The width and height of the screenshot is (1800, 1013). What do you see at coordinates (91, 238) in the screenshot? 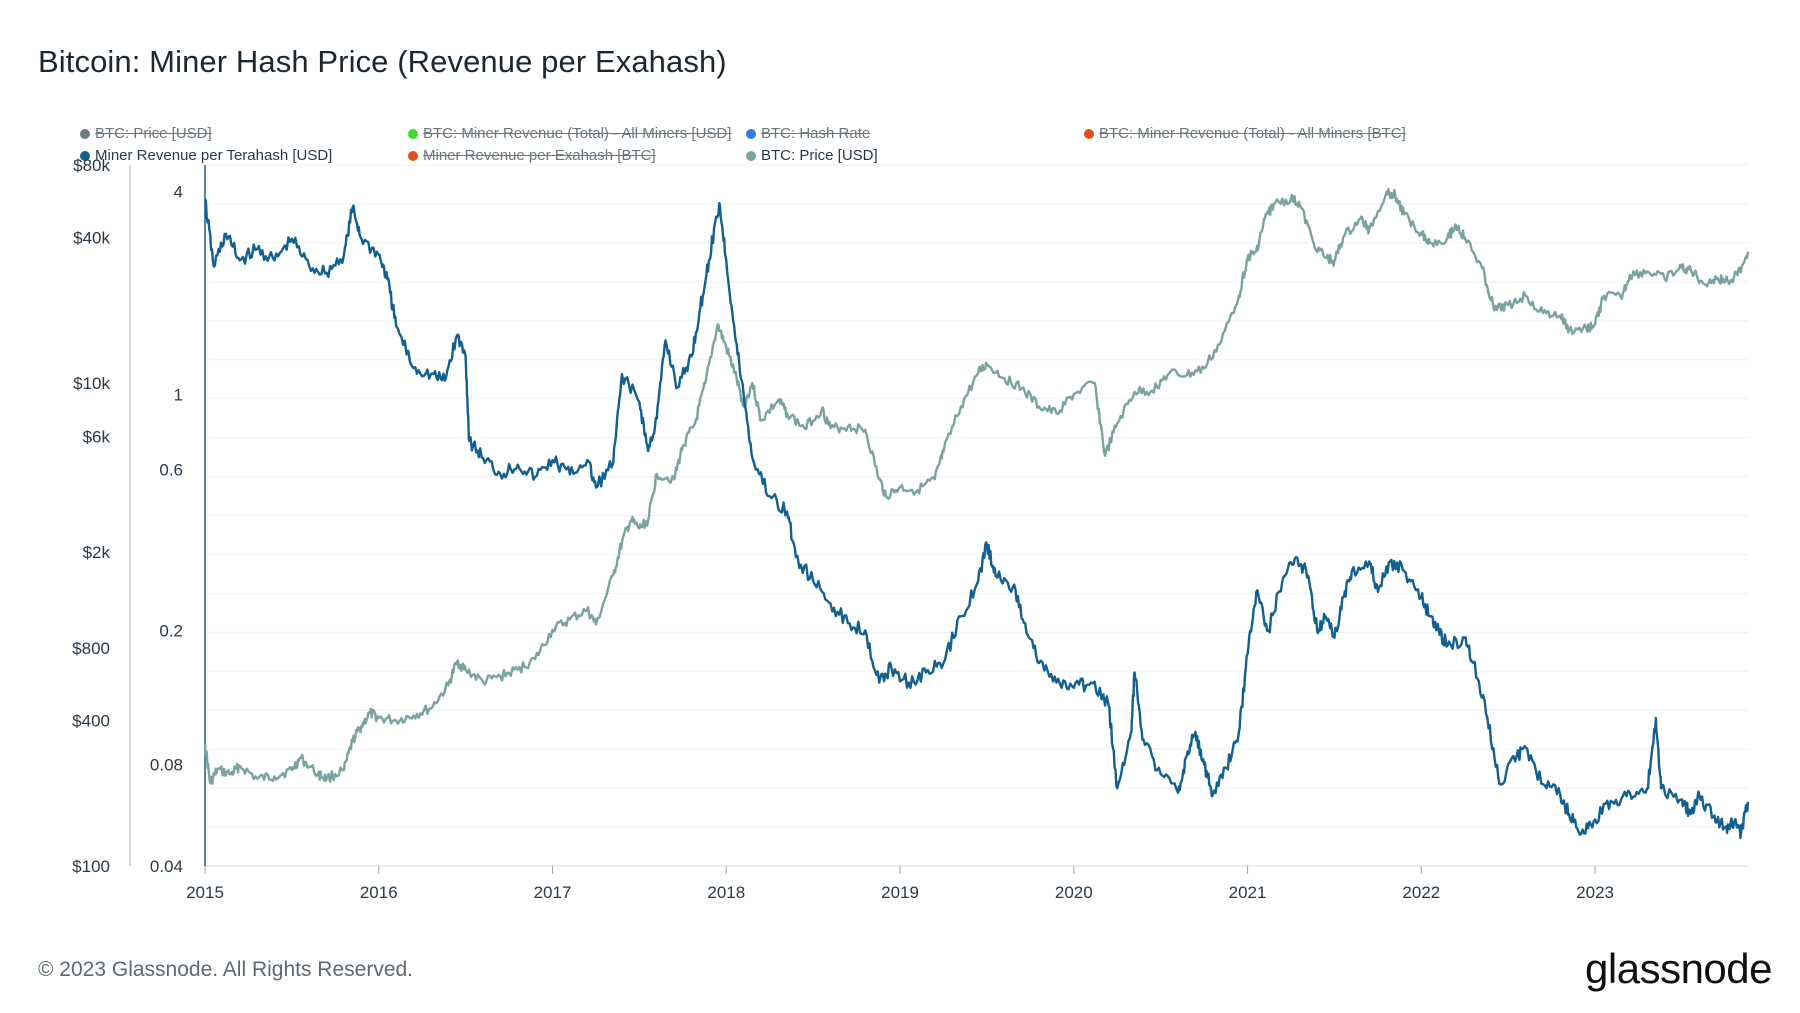
I see `left-axis-tick-label: $40k` at bounding box center [91, 238].